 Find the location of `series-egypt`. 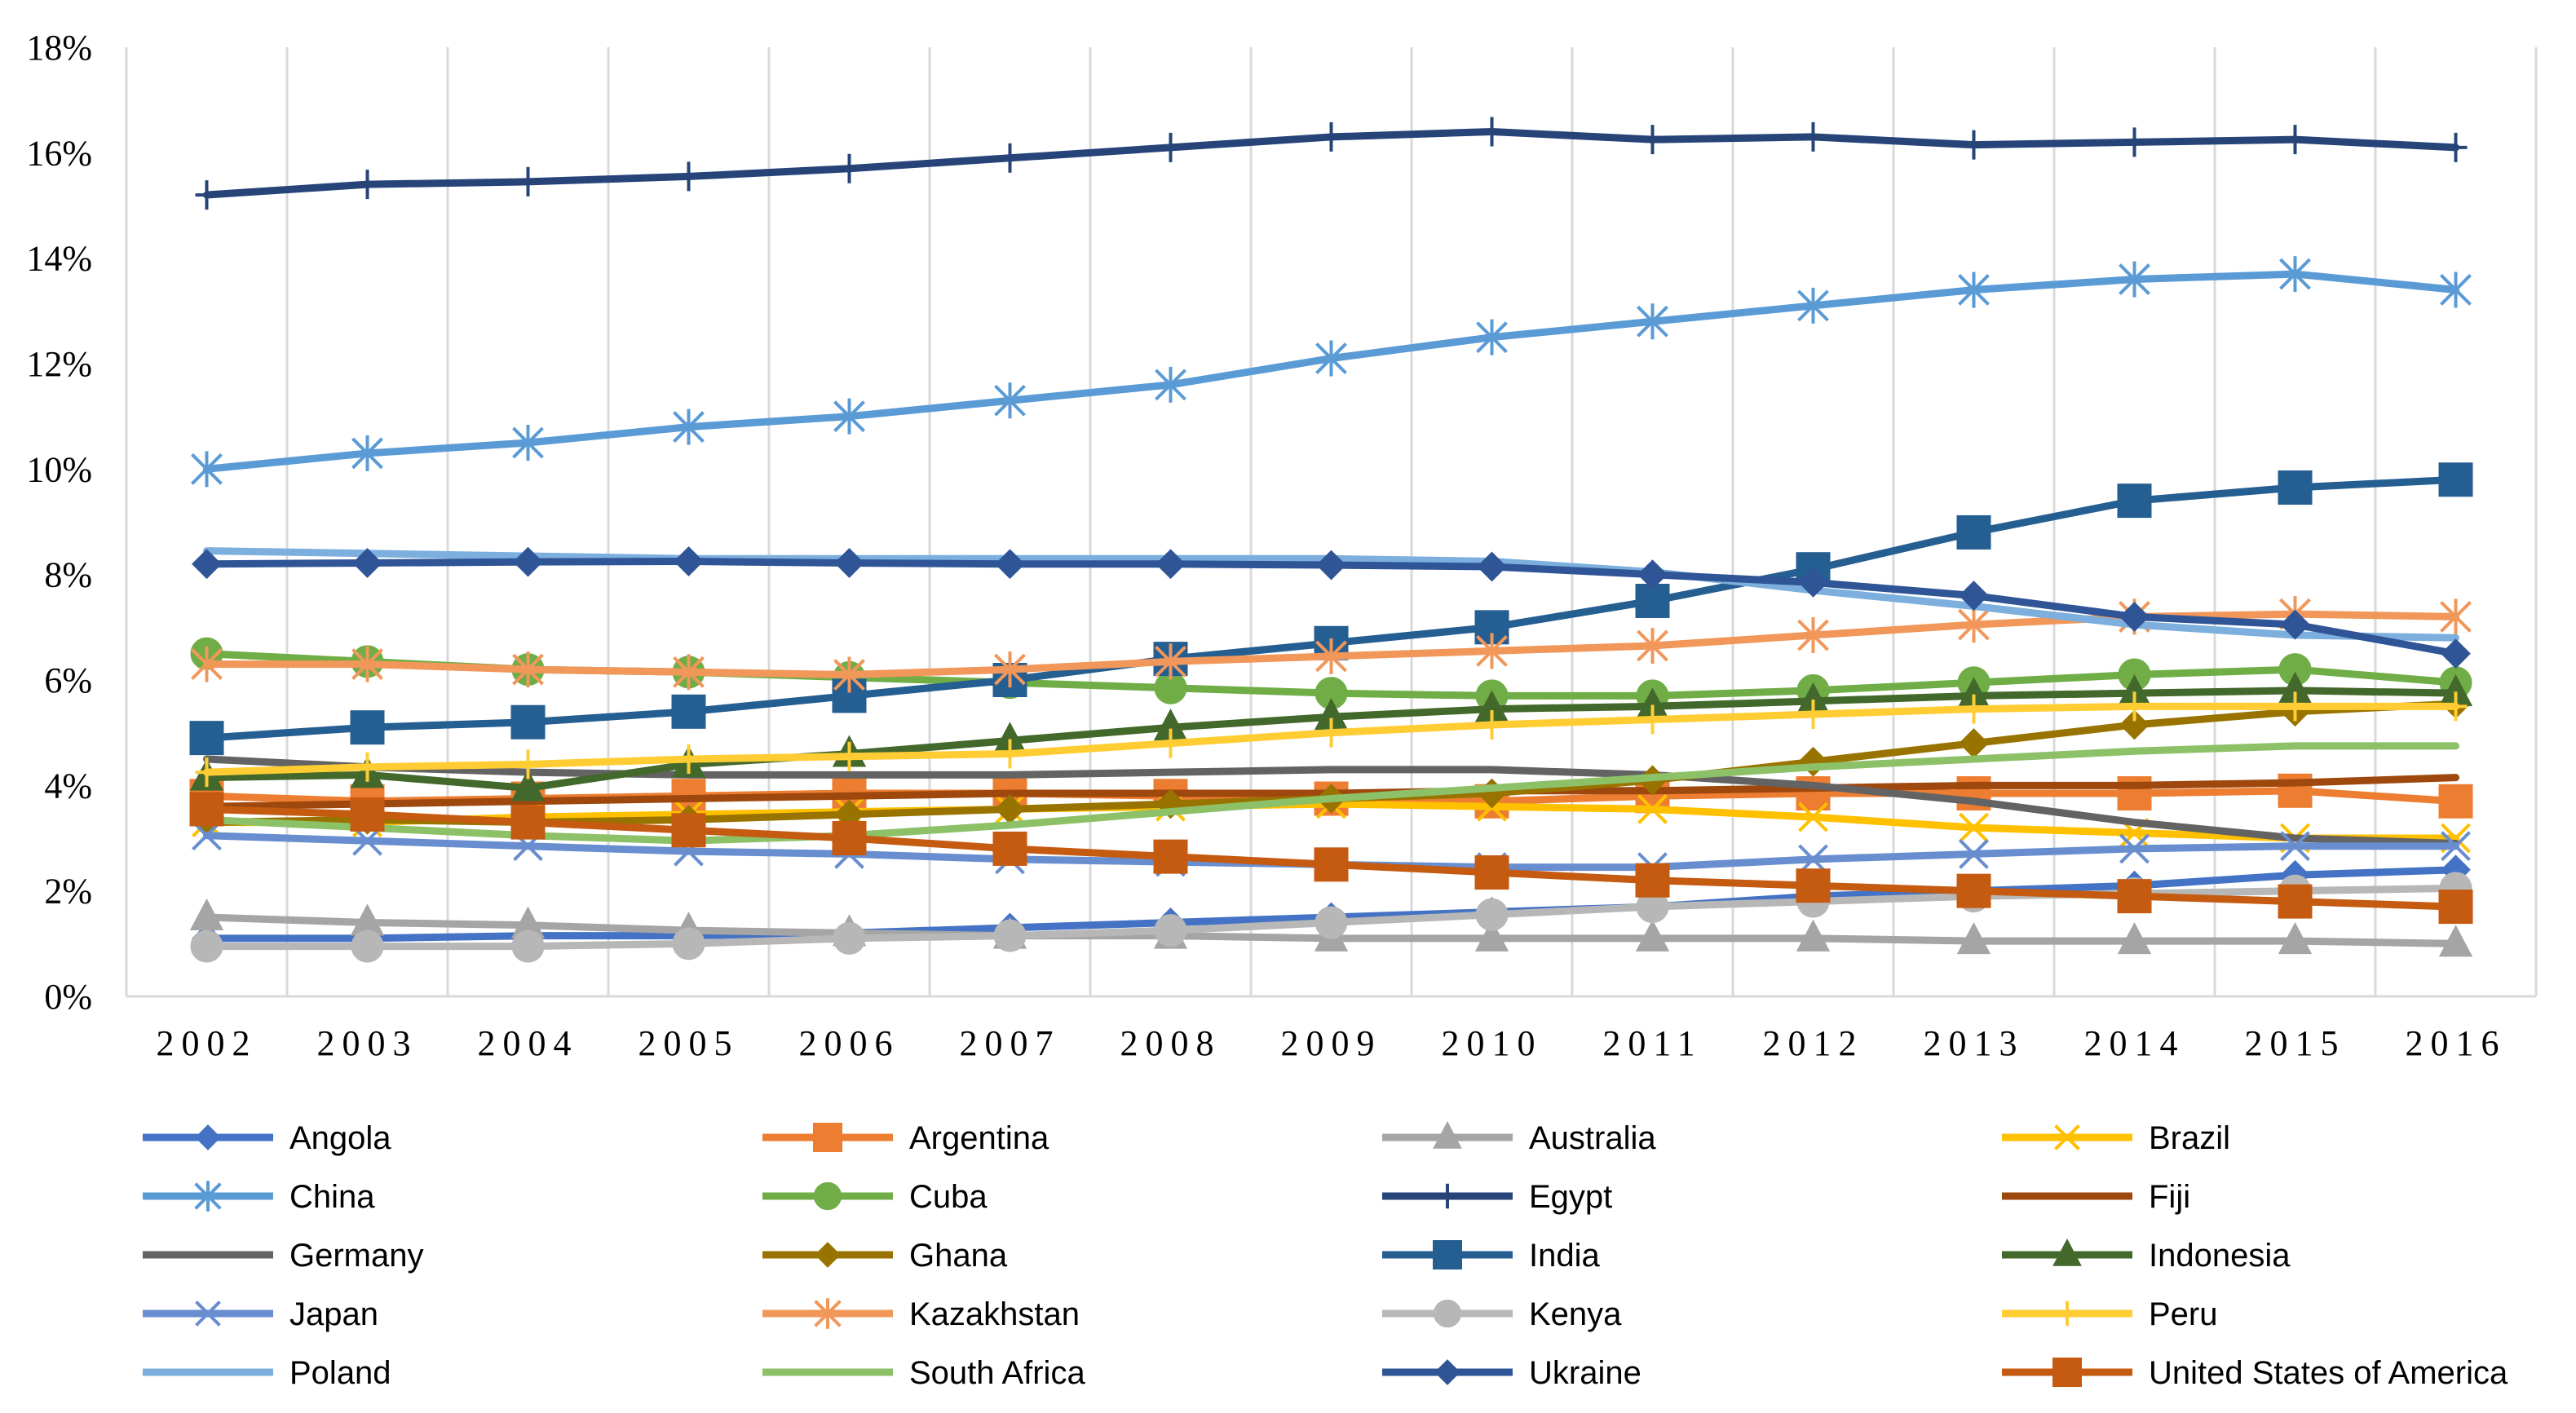

series-egypt is located at coordinates (1331, 164).